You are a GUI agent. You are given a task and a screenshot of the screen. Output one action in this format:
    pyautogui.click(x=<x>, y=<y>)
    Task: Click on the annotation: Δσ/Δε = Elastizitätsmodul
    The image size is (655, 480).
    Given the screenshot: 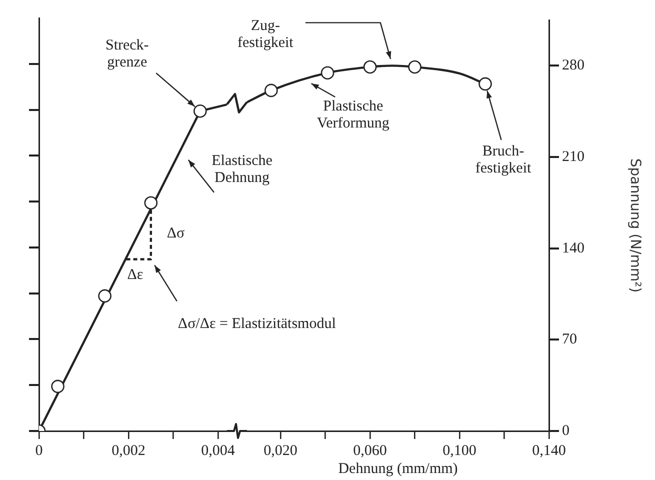 What is the action you would take?
    pyautogui.click(x=257, y=324)
    